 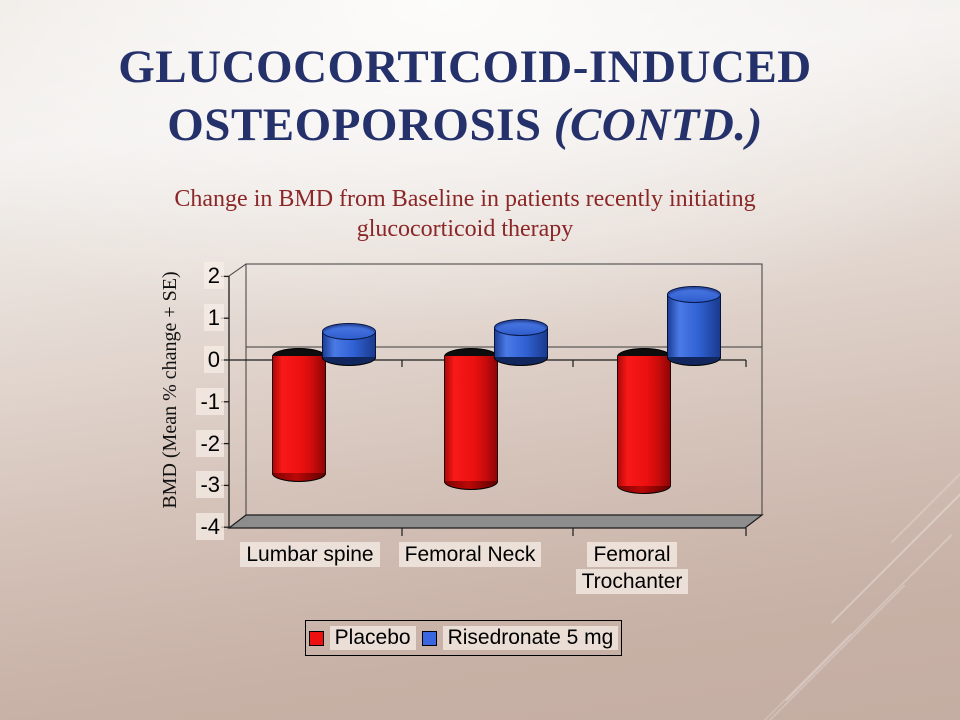 What do you see at coordinates (316, 638) in the screenshot?
I see `legend-swatch-placebo` at bounding box center [316, 638].